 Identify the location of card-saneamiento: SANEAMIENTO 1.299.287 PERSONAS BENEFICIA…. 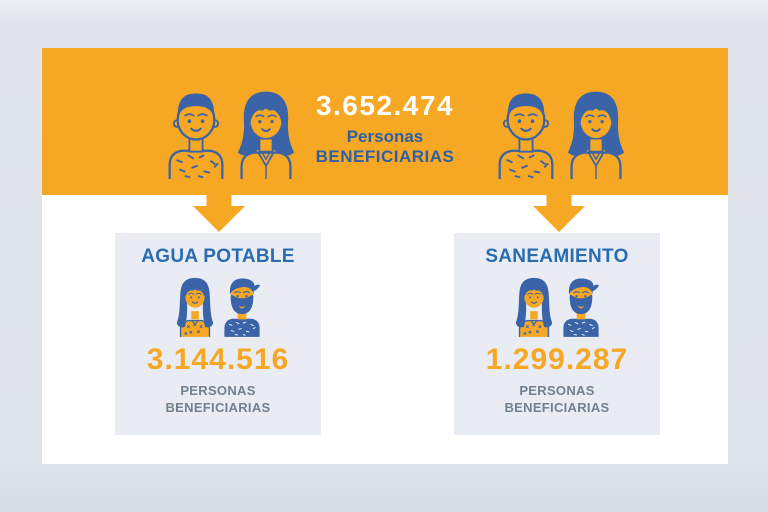
(557, 334).